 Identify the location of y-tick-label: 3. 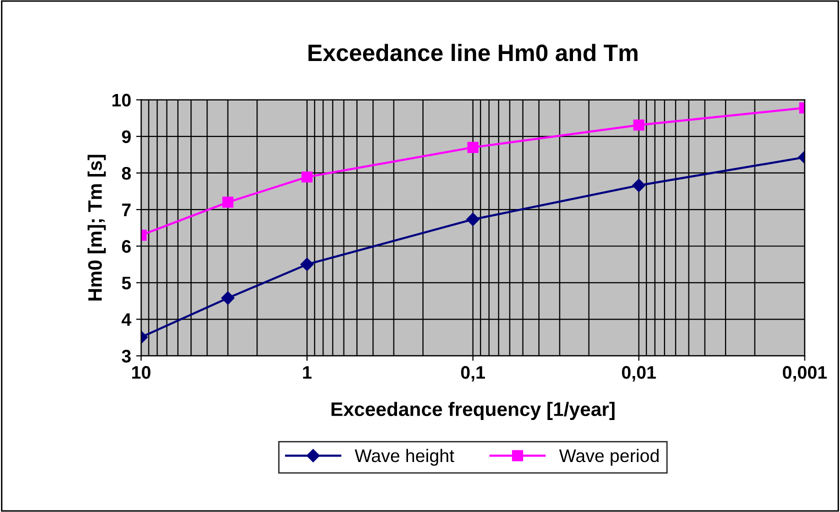
(126, 356).